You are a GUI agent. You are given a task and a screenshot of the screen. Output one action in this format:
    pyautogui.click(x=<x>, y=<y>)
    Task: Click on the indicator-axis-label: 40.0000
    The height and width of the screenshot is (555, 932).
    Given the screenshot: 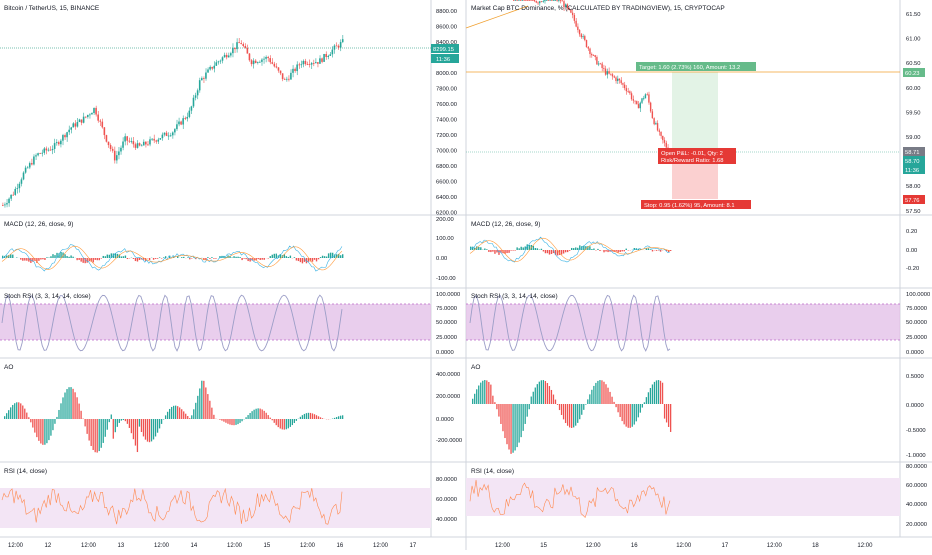 What is the action you would take?
    pyautogui.click(x=916, y=505)
    